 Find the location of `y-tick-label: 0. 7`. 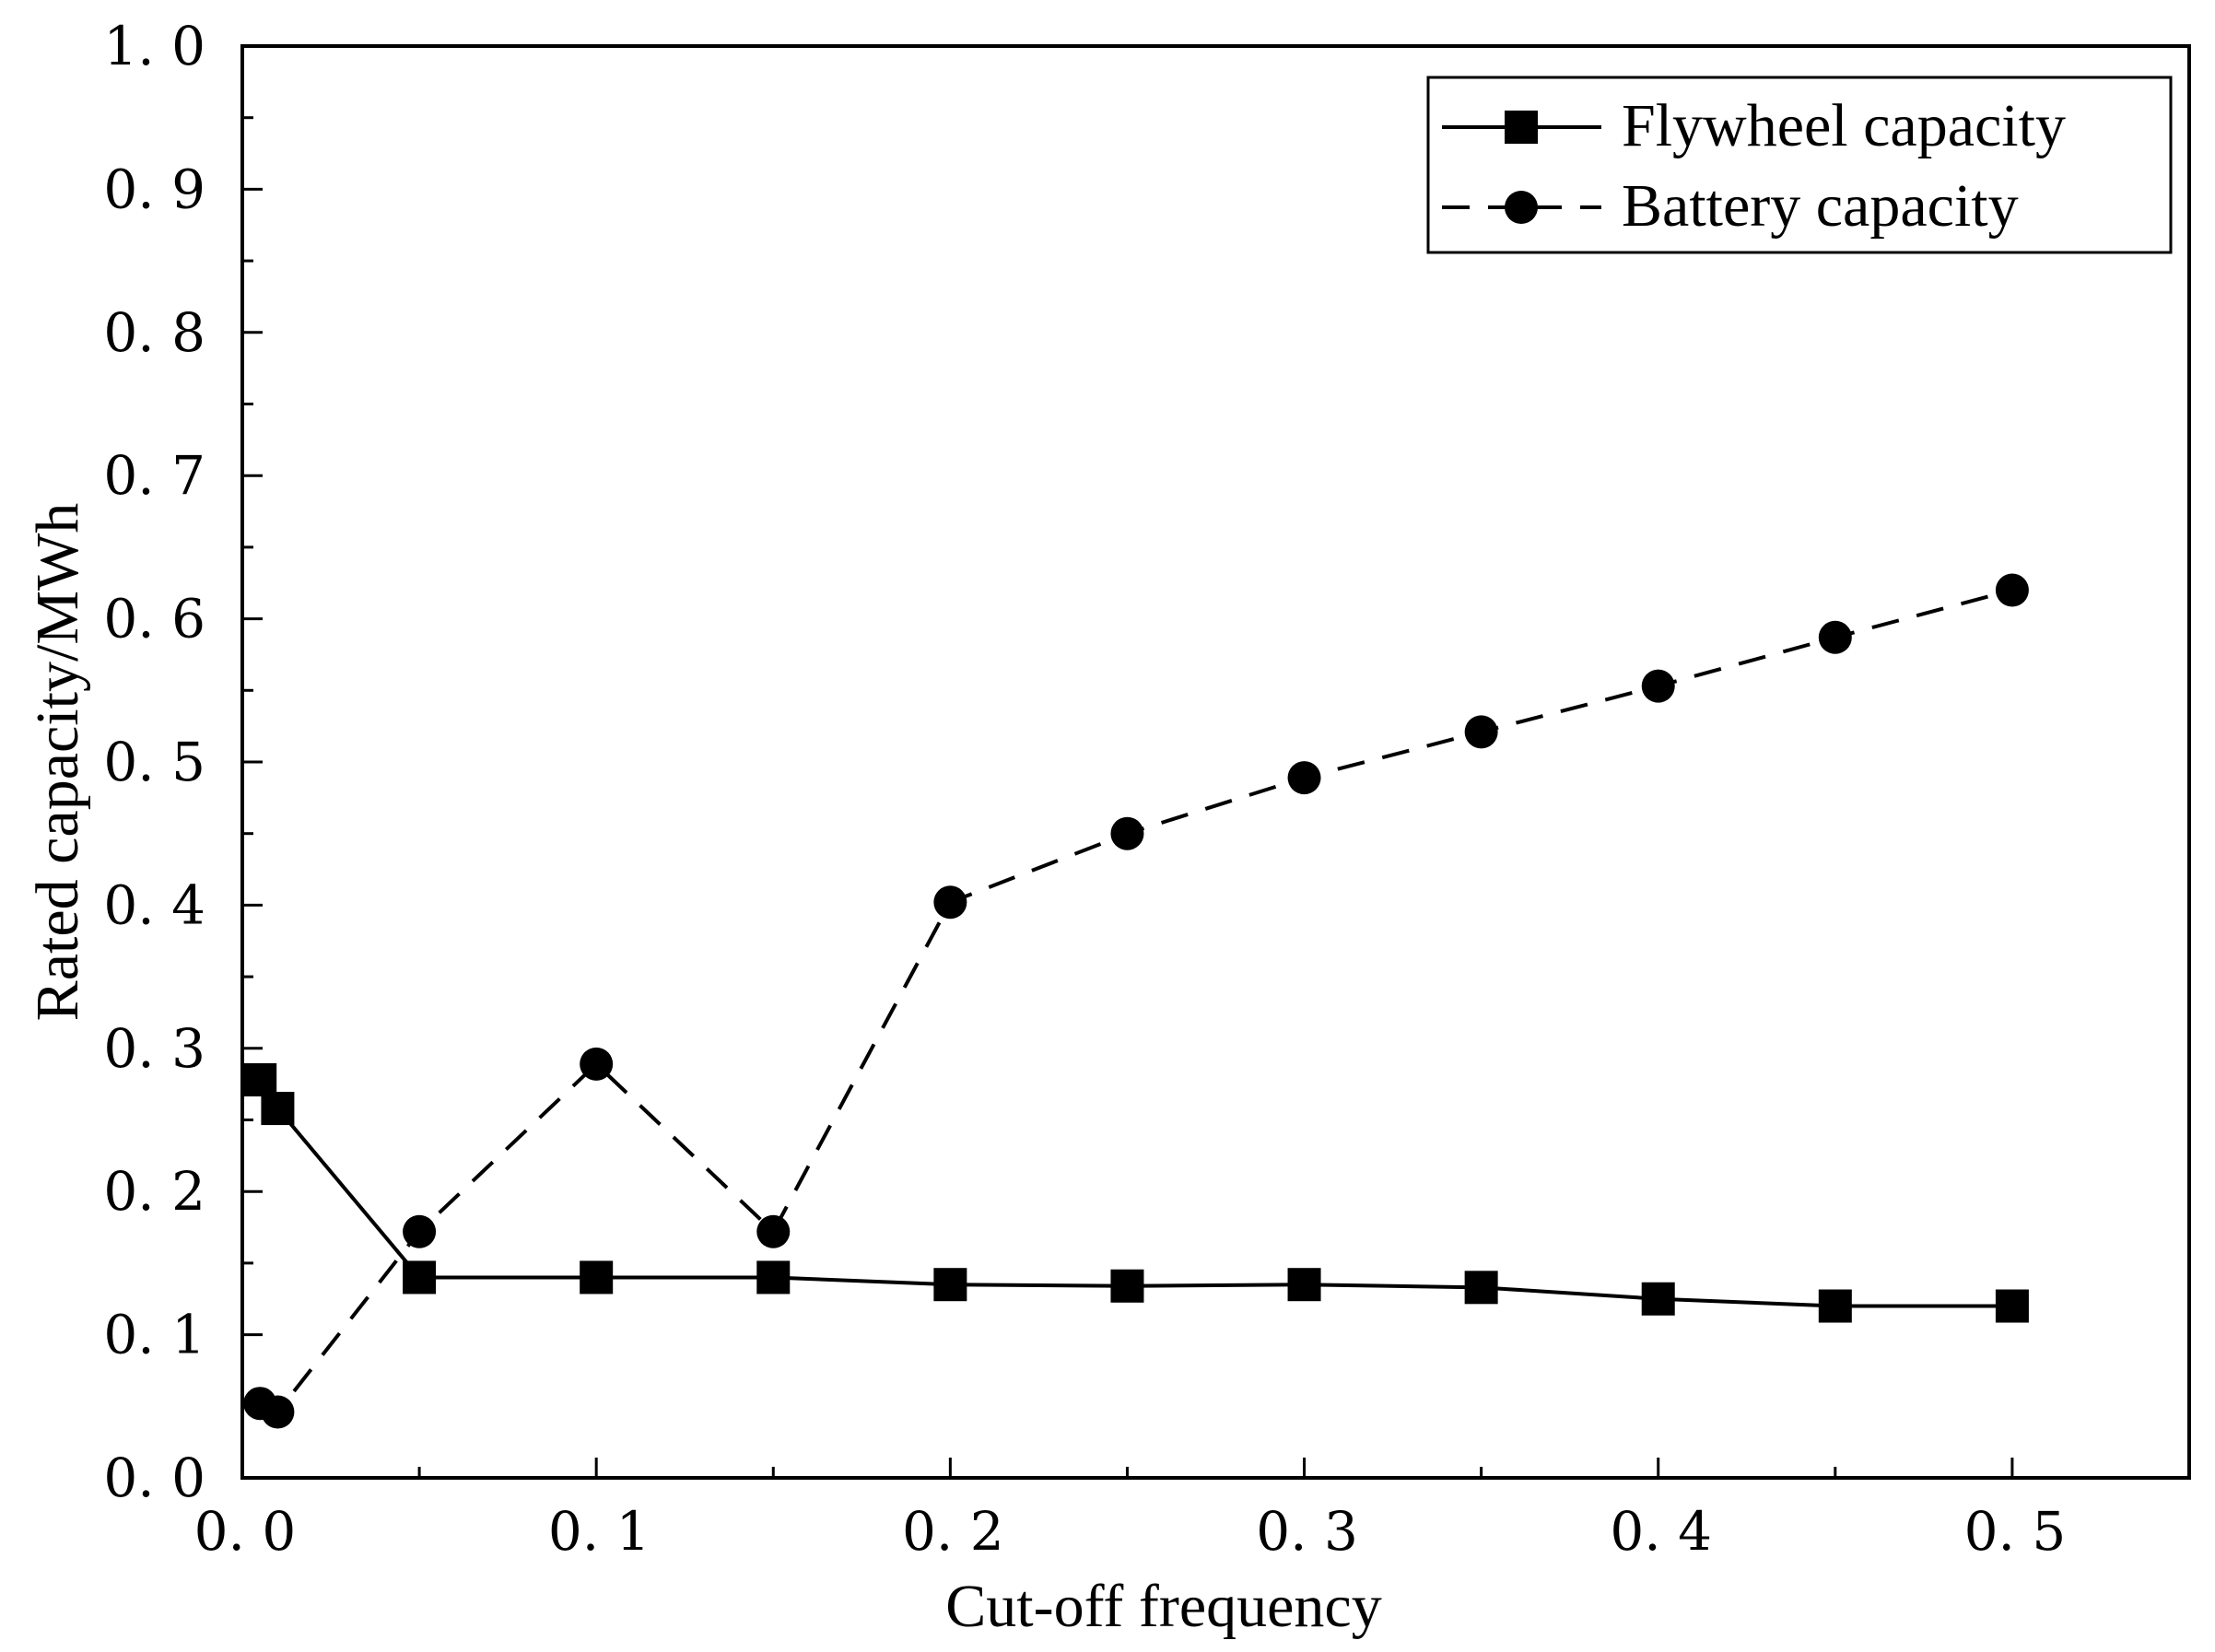

y-tick-label: 0. 7 is located at coordinates (154, 475).